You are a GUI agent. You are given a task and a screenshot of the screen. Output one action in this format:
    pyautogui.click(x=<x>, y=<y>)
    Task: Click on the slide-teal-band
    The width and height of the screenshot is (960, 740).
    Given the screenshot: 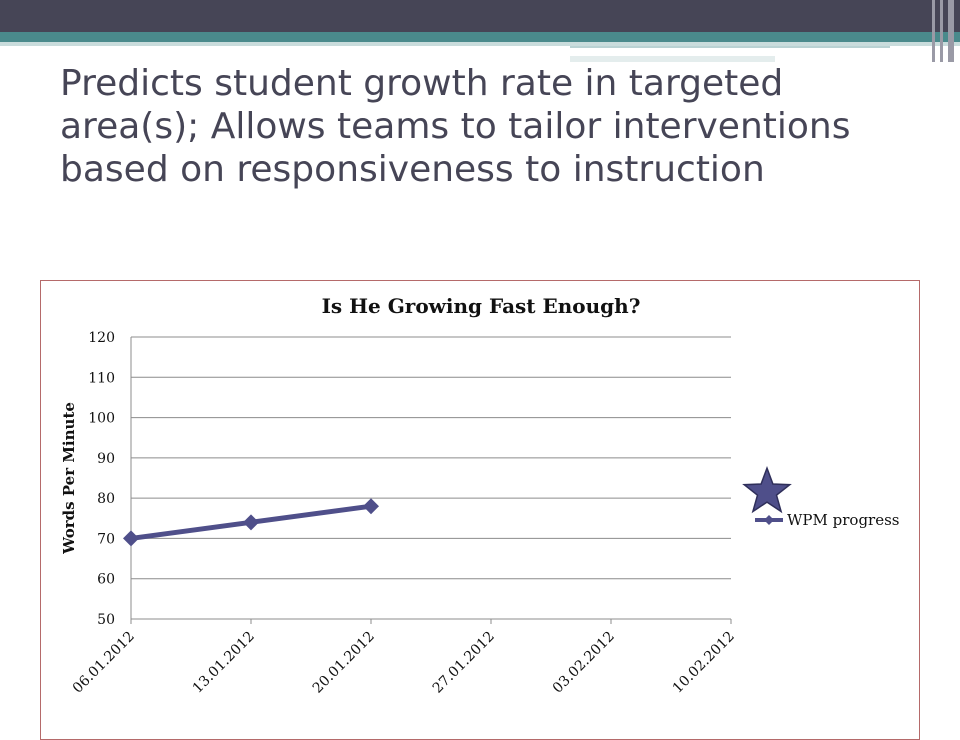 What is the action you would take?
    pyautogui.click(x=480, y=37)
    